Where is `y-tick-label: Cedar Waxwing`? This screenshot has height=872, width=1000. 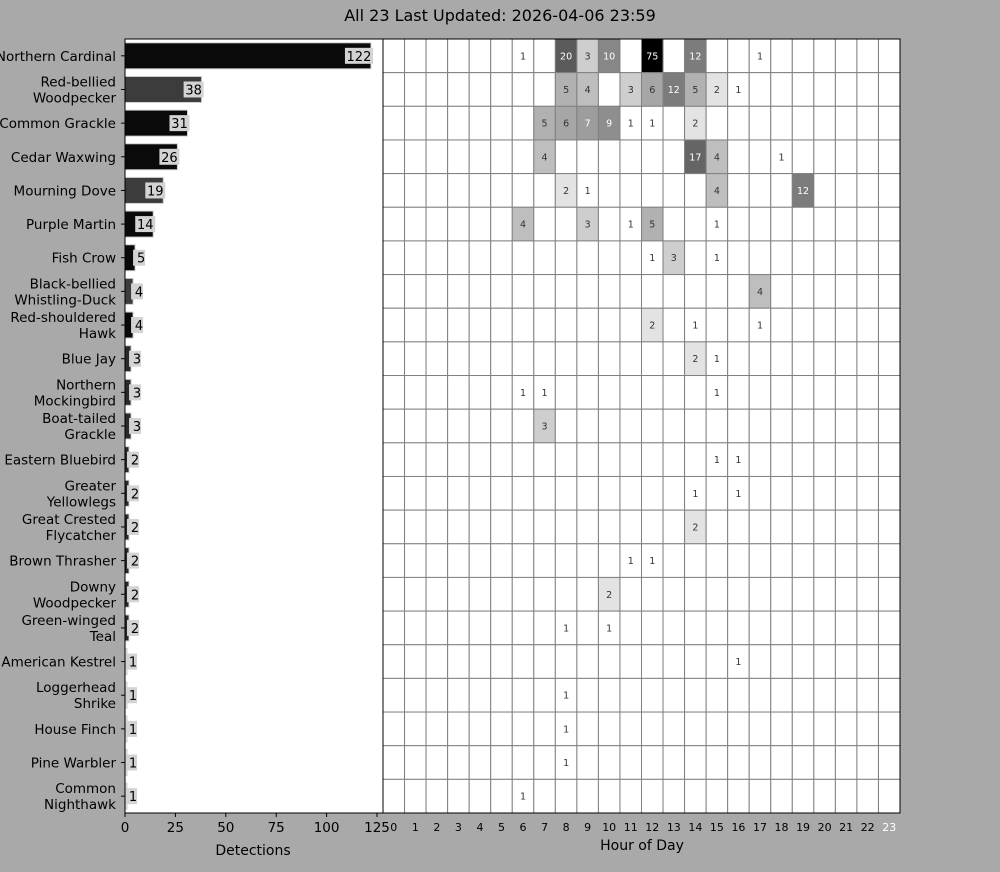
y-tick-label: Cedar Waxwing is located at coordinates (63, 158).